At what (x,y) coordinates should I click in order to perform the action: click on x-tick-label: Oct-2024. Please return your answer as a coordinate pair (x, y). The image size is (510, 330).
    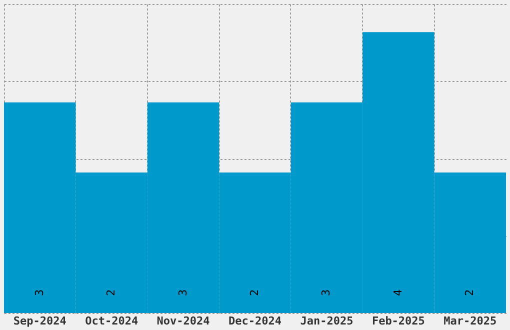
    Looking at the image, I should click on (111, 321).